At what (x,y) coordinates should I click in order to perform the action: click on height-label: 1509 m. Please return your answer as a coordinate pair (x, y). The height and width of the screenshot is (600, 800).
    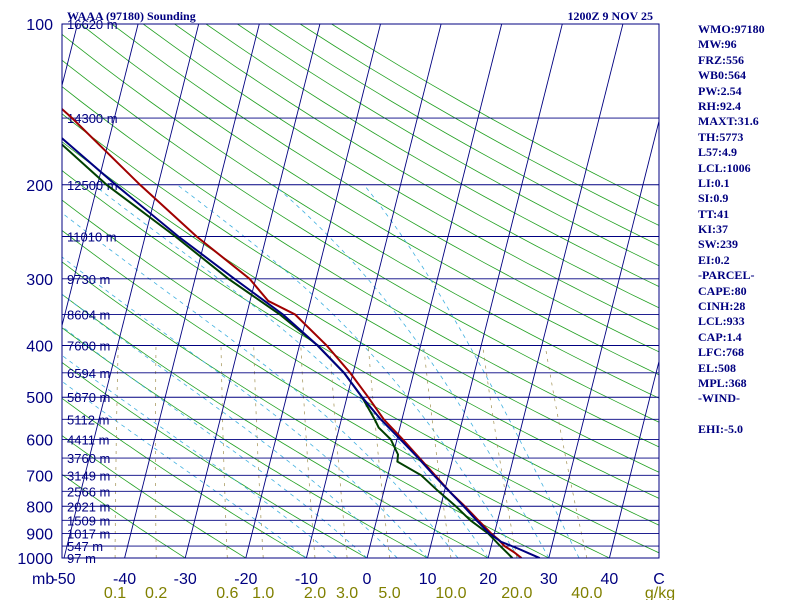
    Looking at the image, I should click on (88, 520).